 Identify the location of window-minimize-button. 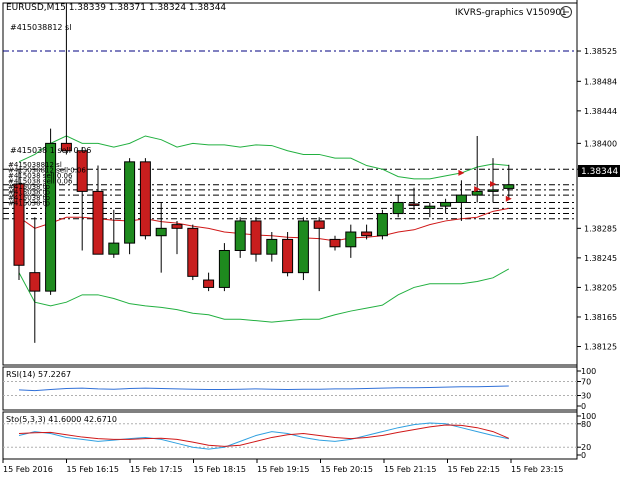
(566, 12).